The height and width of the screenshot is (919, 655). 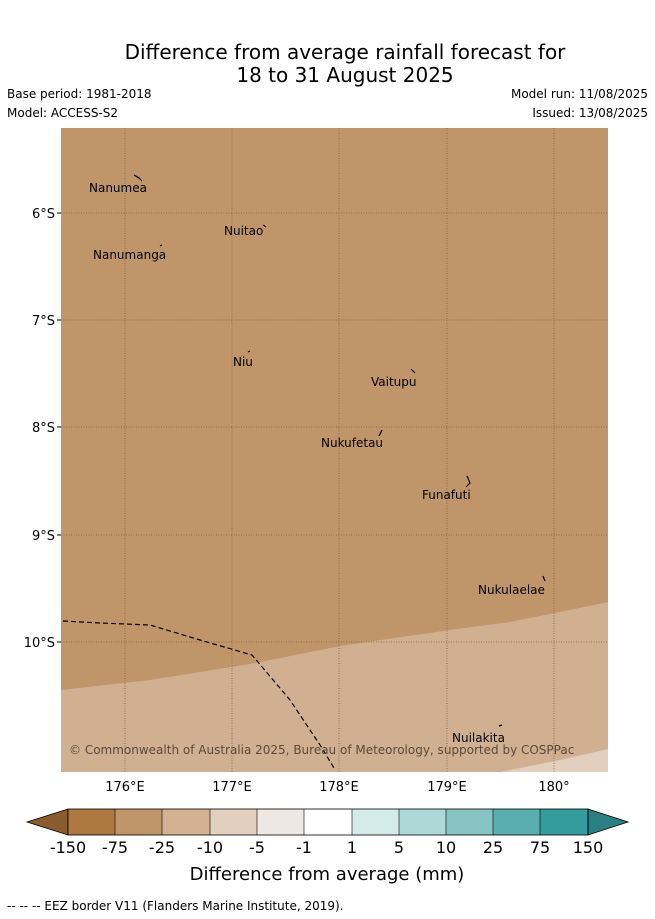 I want to click on colorbar-tick: 25, so click(x=493, y=847).